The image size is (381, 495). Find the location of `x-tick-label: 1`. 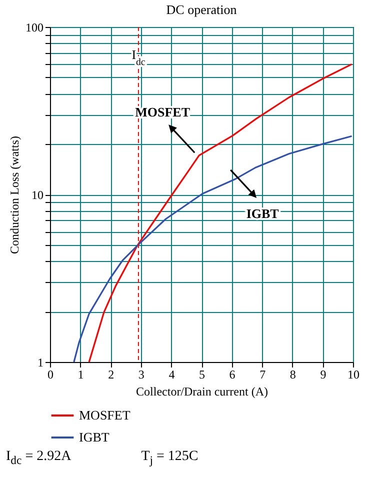

x-tick-label: 1 is located at coordinates (81, 375).